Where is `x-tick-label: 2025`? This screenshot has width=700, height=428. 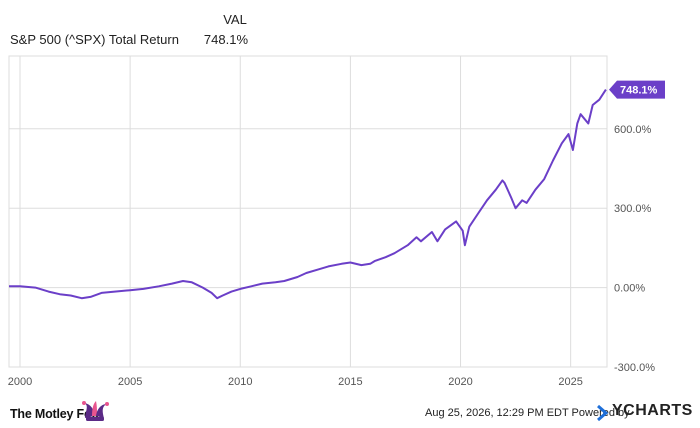
x-tick-label: 2025 is located at coordinates (570, 382).